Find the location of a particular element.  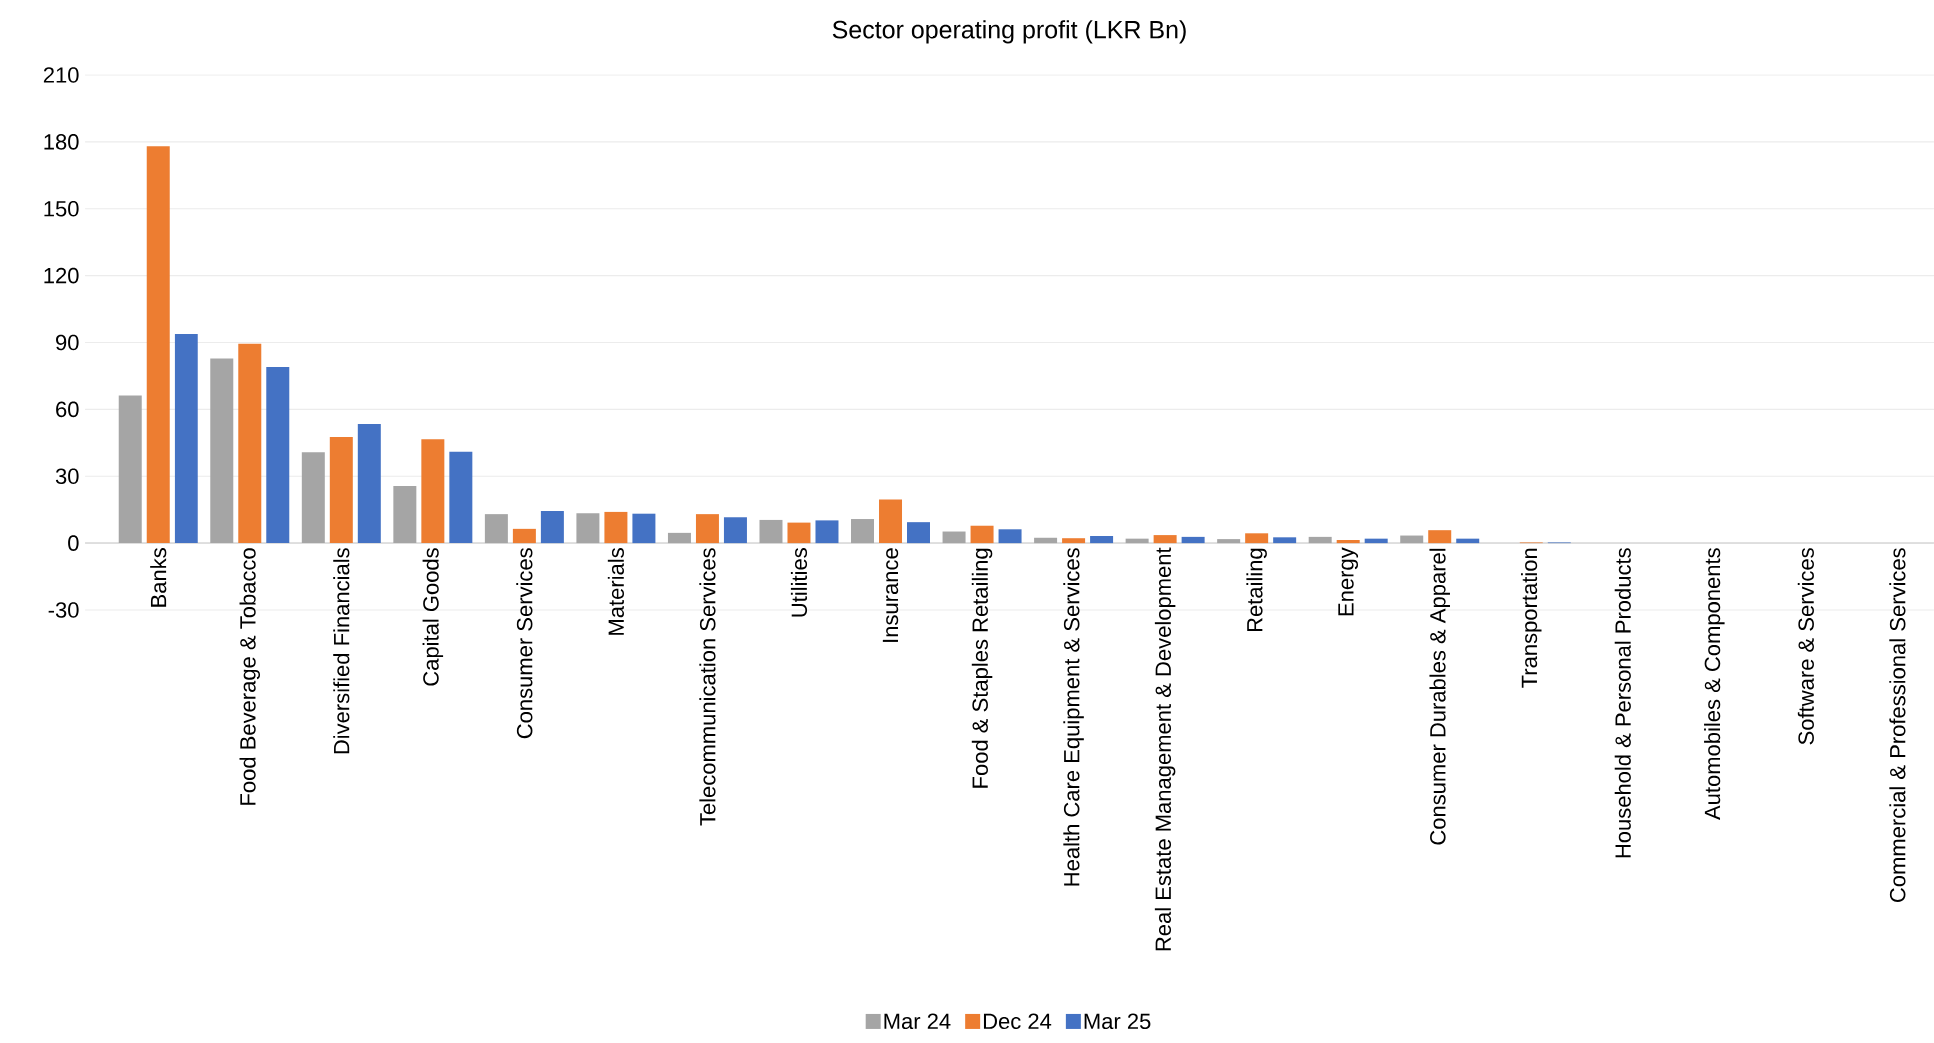

x-tick-label: Software & Services is located at coordinates (1805, 646).